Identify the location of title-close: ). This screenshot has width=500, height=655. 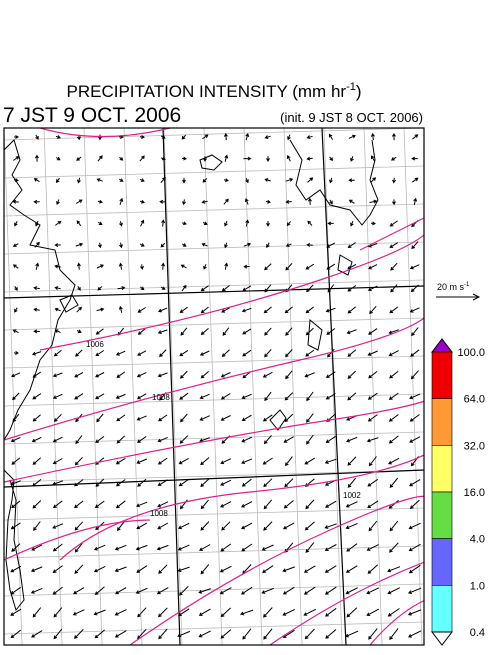
(359, 91).